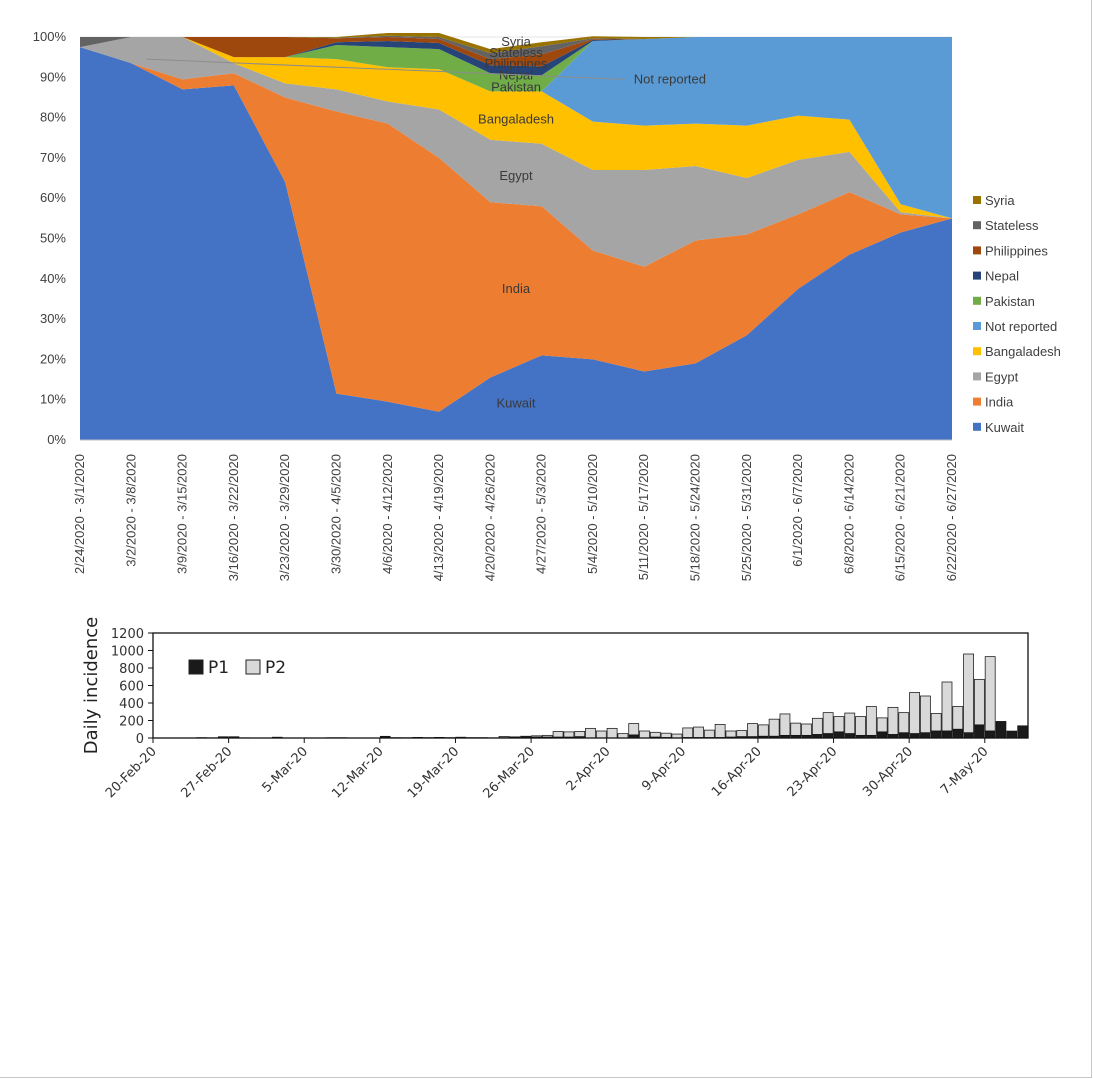 The image size is (1093, 1079). I want to click on legend-label-pakistan: Pakistan, so click(1010, 301).